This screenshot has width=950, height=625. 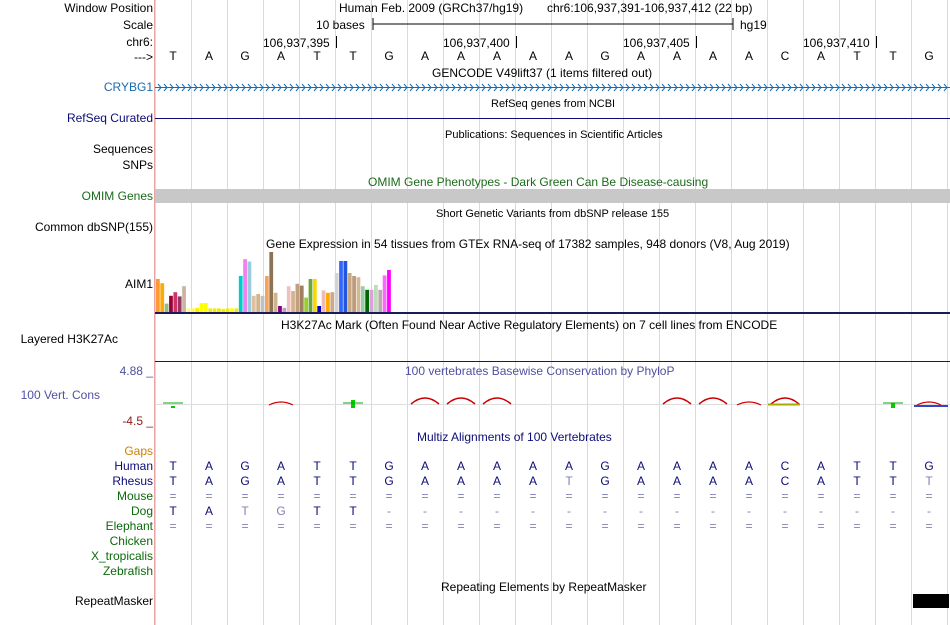 What do you see at coordinates (836, 43) in the screenshot?
I see `coord-label: 106,937,410` at bounding box center [836, 43].